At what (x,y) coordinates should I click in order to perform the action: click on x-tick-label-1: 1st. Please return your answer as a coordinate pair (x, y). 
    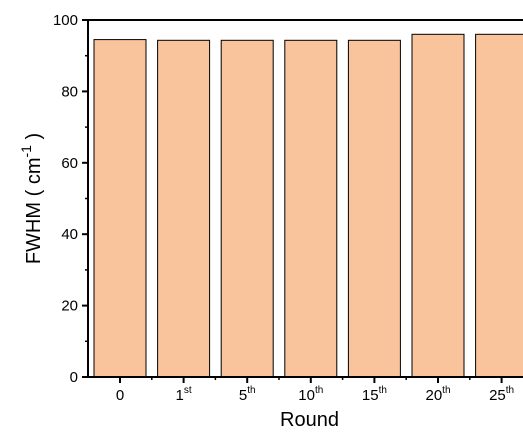
    Looking at the image, I should click on (184, 394).